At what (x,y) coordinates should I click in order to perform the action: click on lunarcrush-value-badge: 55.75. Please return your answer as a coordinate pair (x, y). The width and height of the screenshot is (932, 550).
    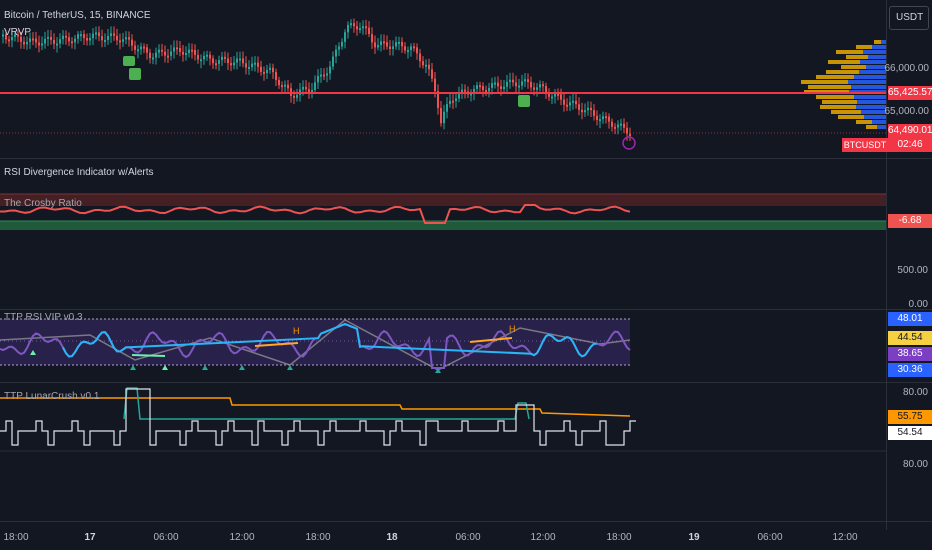
    Looking at the image, I should click on (910, 417).